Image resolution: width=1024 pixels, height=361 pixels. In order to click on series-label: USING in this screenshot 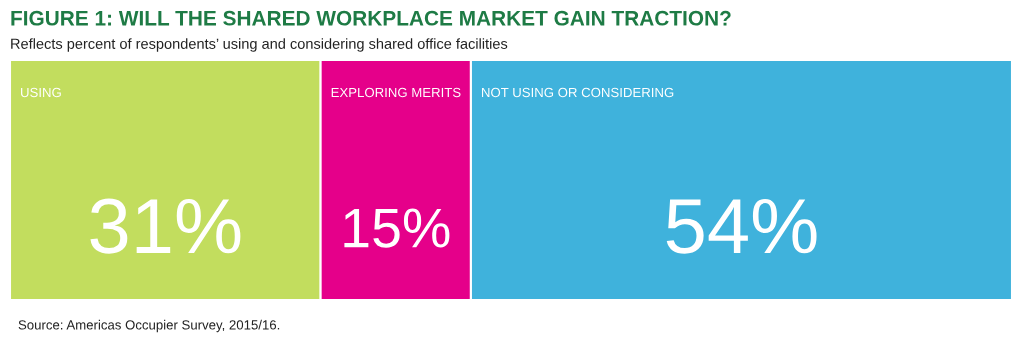, I will do `click(41, 92)`.